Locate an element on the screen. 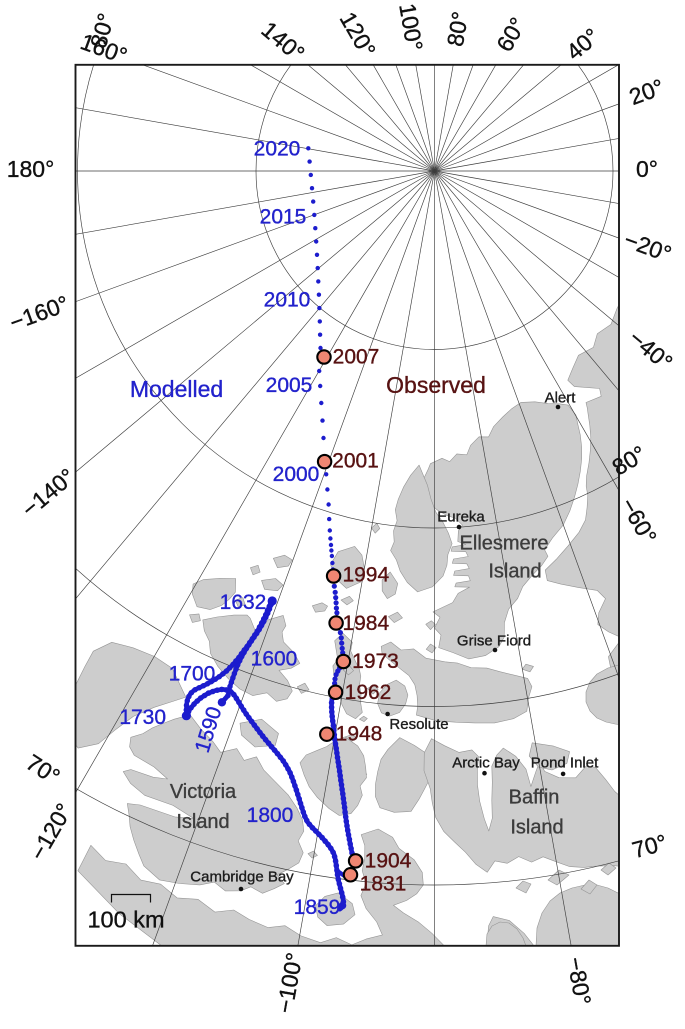 This screenshot has height=1029, width=685. svg-text: 2020 is located at coordinates (277, 149).